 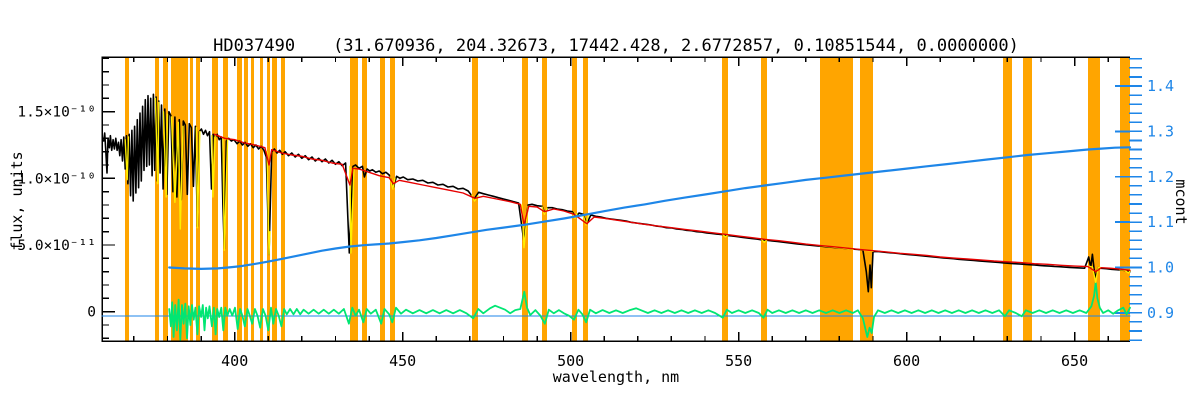 What do you see at coordinates (234, 361) in the screenshot?
I see `x-tick-label: 400` at bounding box center [234, 361].